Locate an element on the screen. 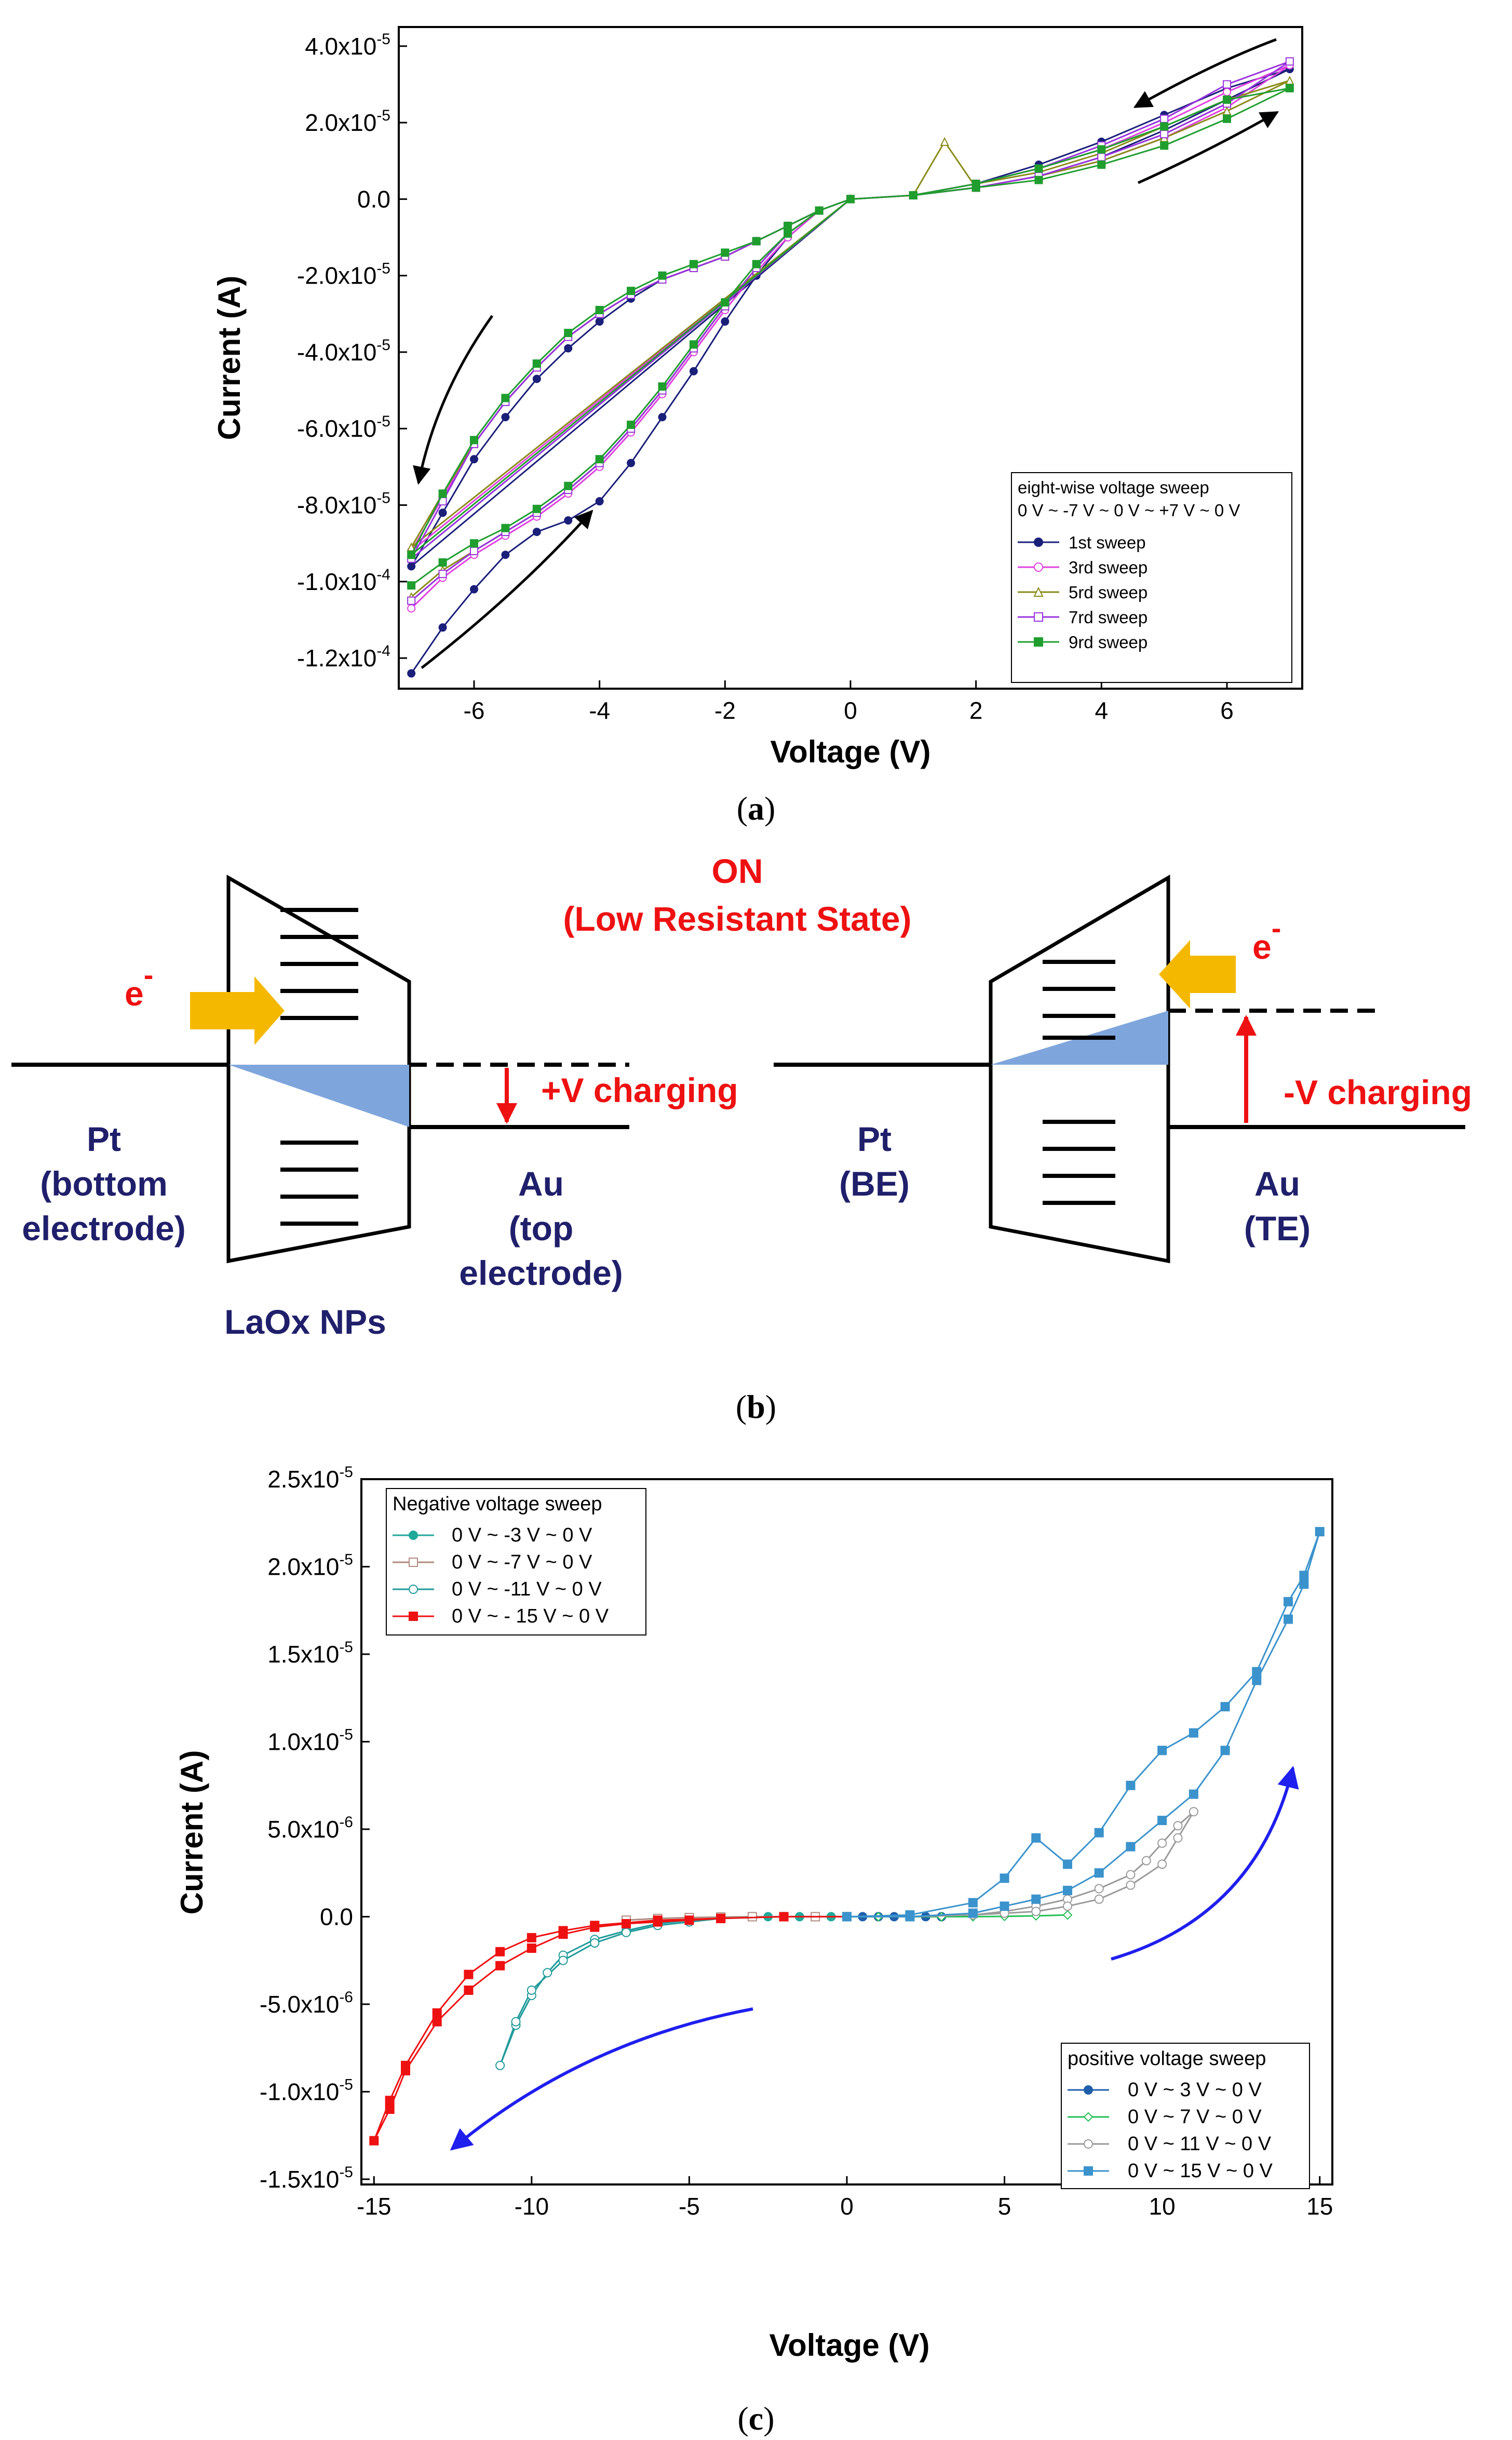 This screenshot has height=2440, width=1512. panel-b-right-pt-label: Pt is located at coordinates (874, 1139).